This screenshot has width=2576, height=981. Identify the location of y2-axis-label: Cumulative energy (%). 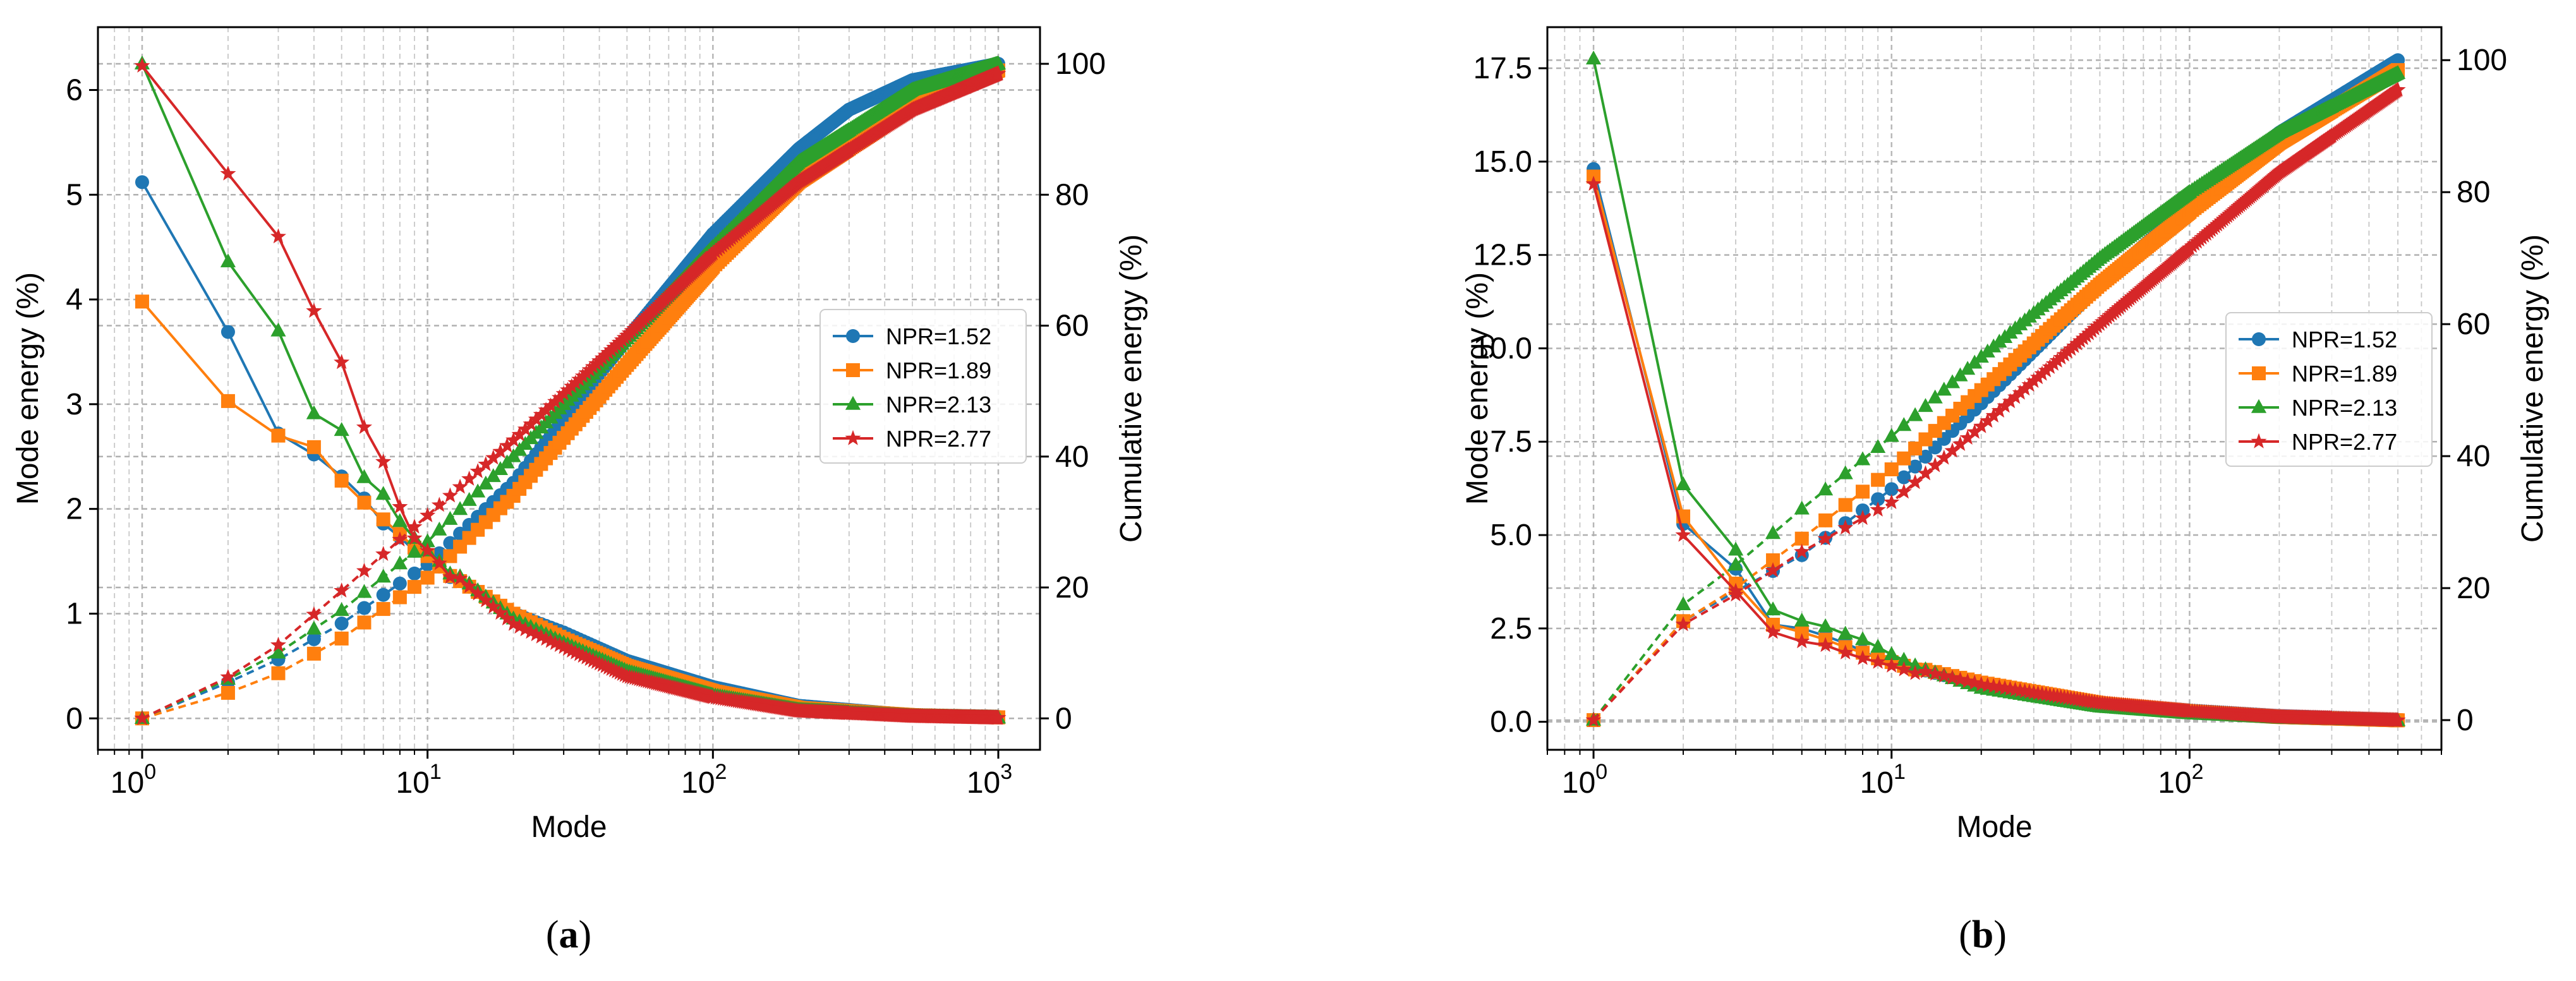
(1131, 388).